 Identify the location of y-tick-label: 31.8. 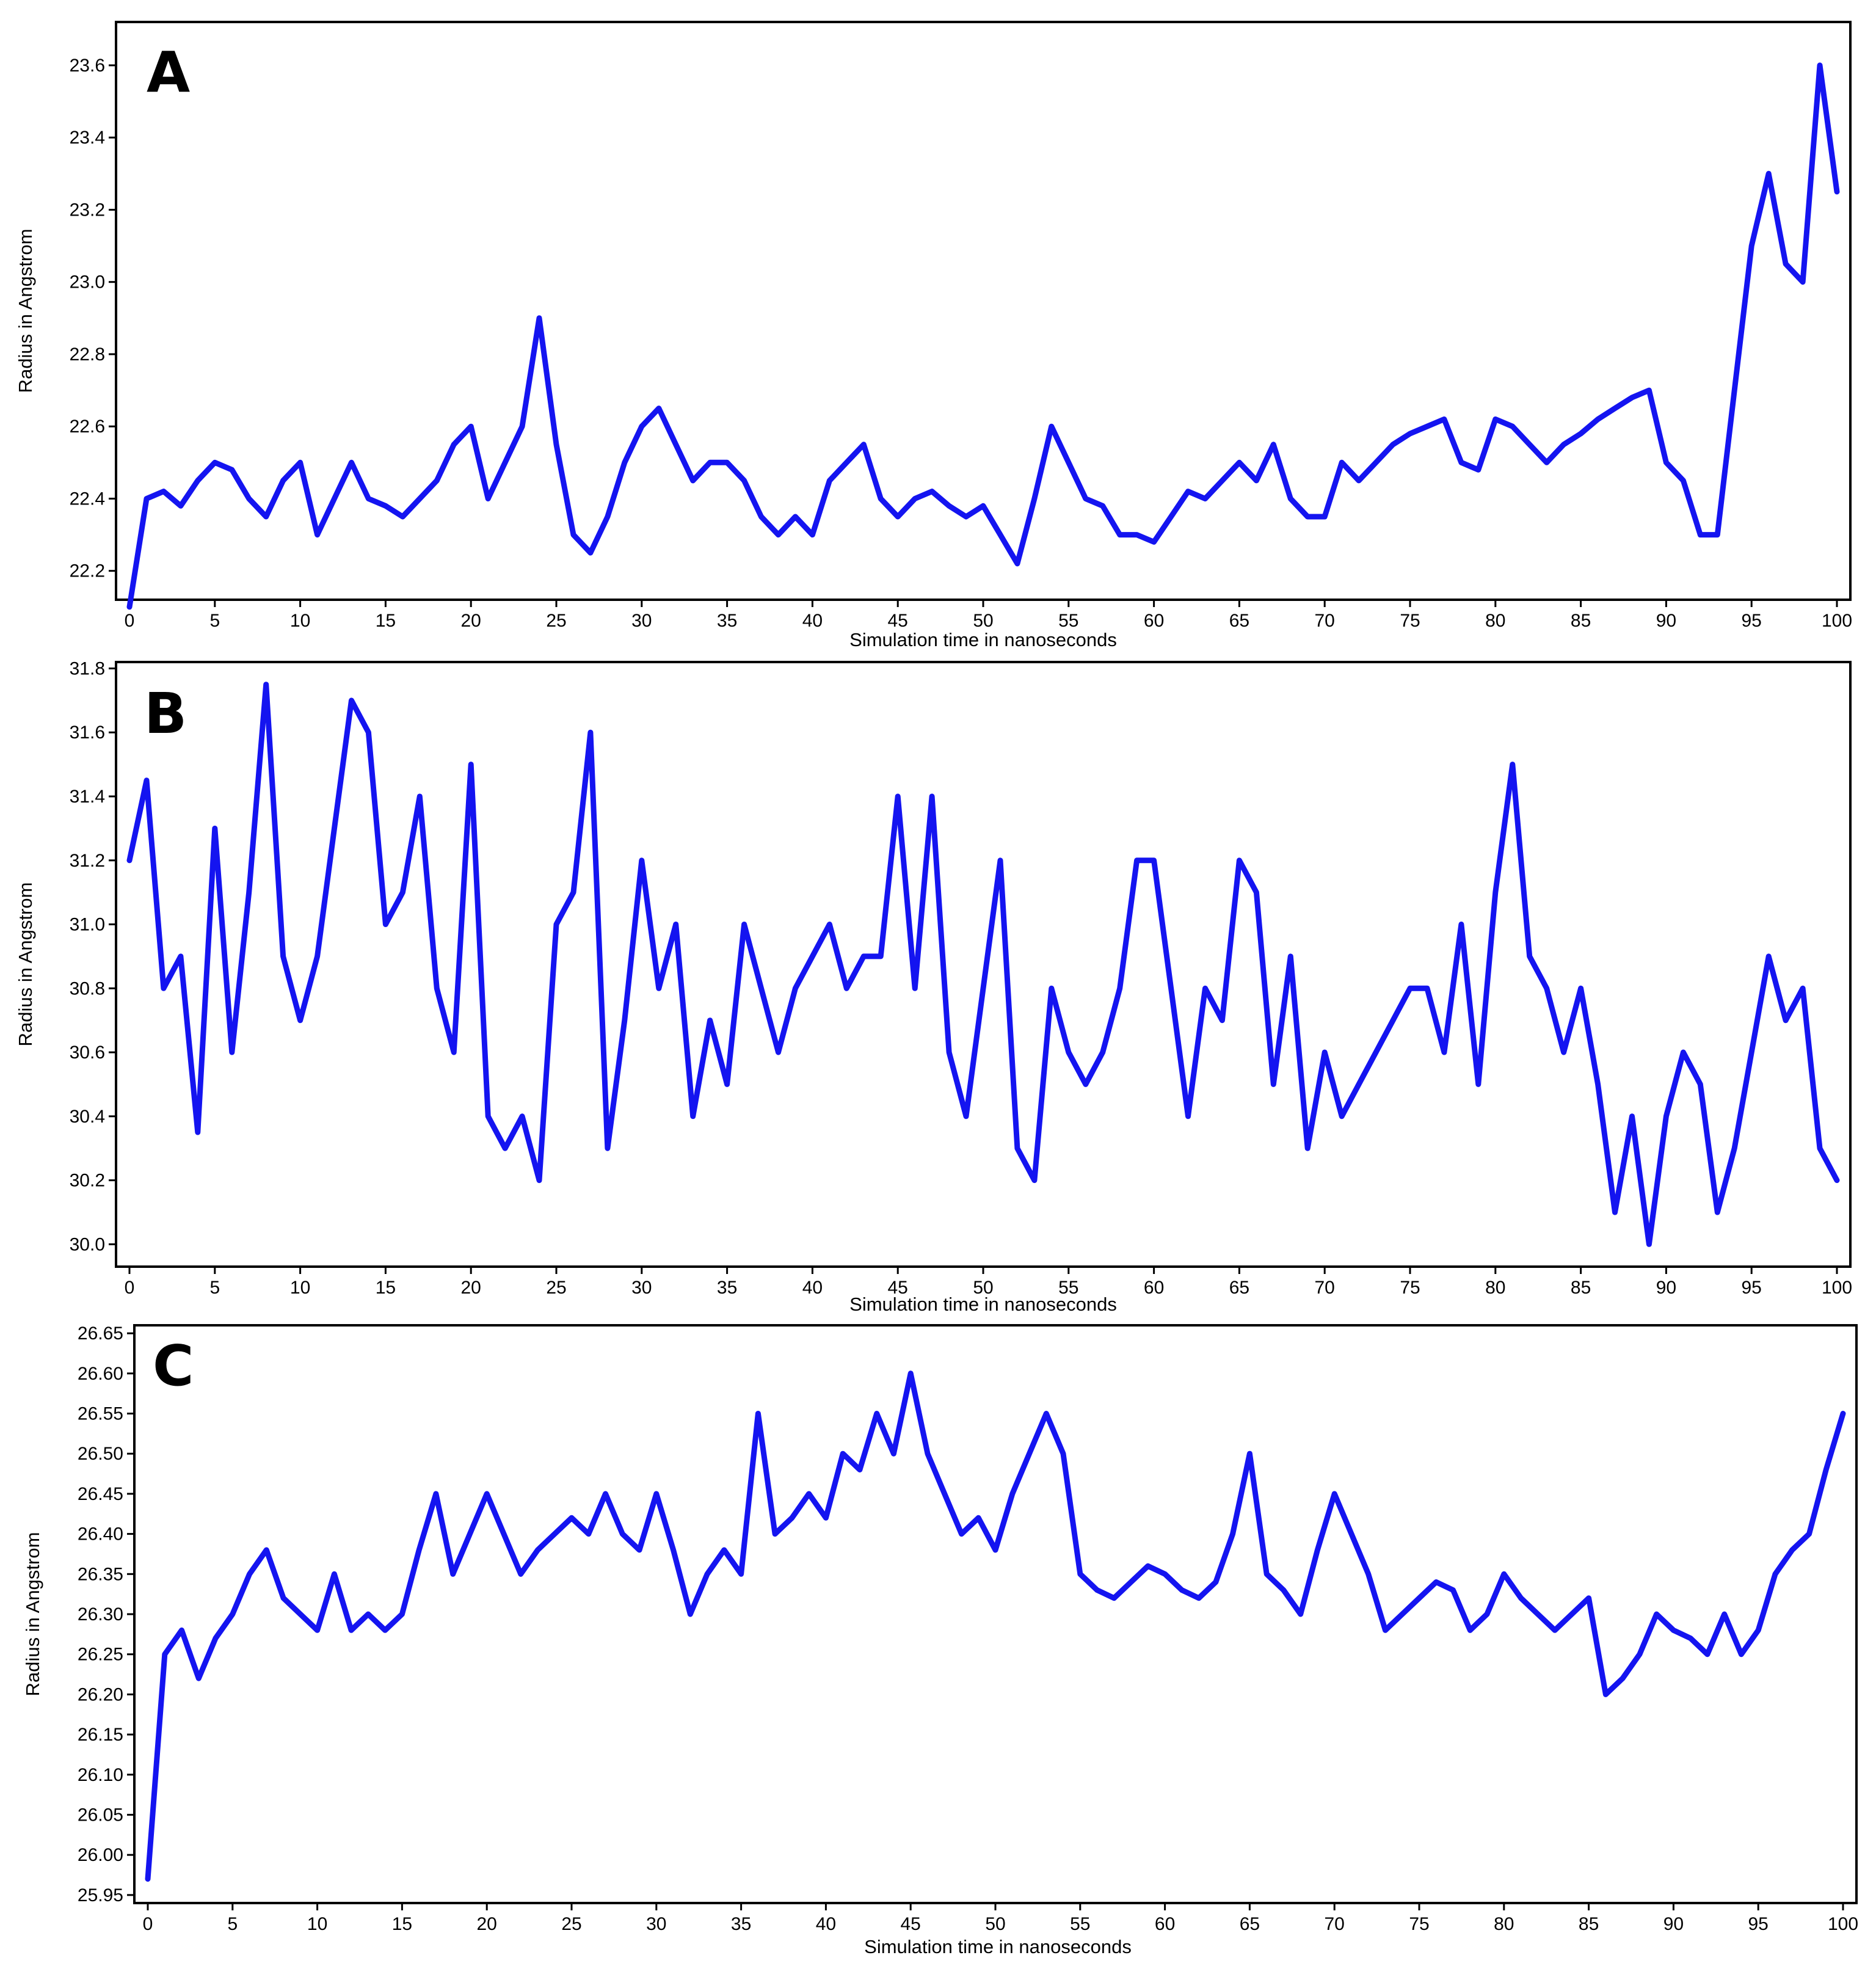
(87, 668).